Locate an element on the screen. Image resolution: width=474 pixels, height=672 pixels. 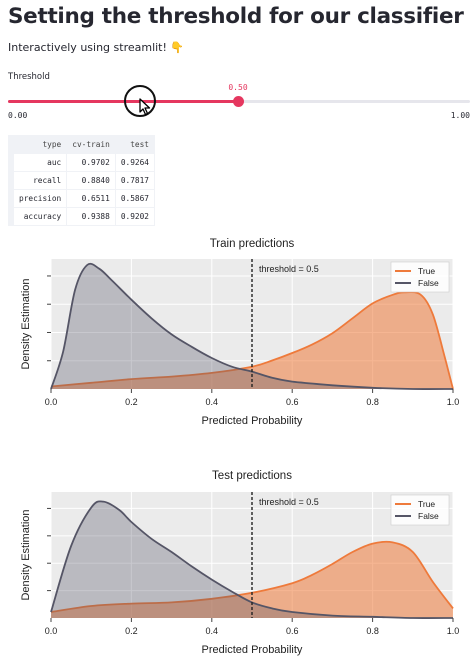
slider-thumb is located at coordinates (238, 101).